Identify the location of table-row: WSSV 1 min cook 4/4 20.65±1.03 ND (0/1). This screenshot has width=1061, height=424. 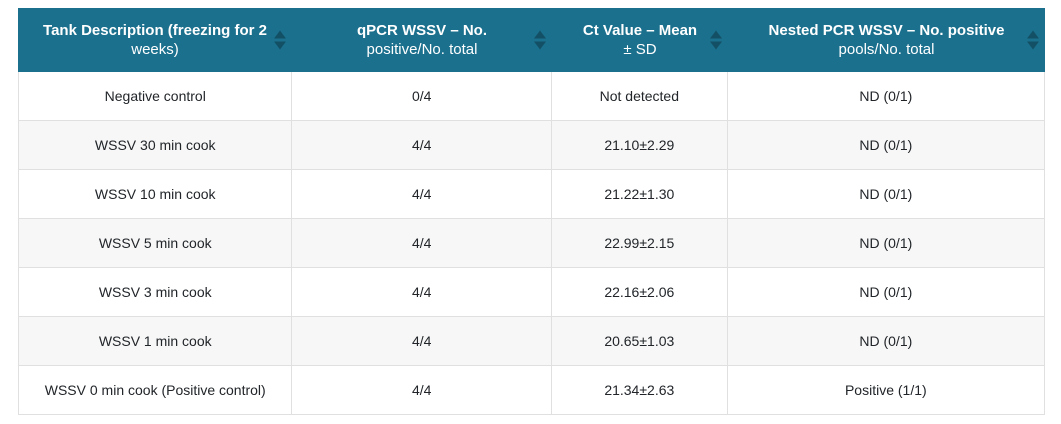
(531, 341).